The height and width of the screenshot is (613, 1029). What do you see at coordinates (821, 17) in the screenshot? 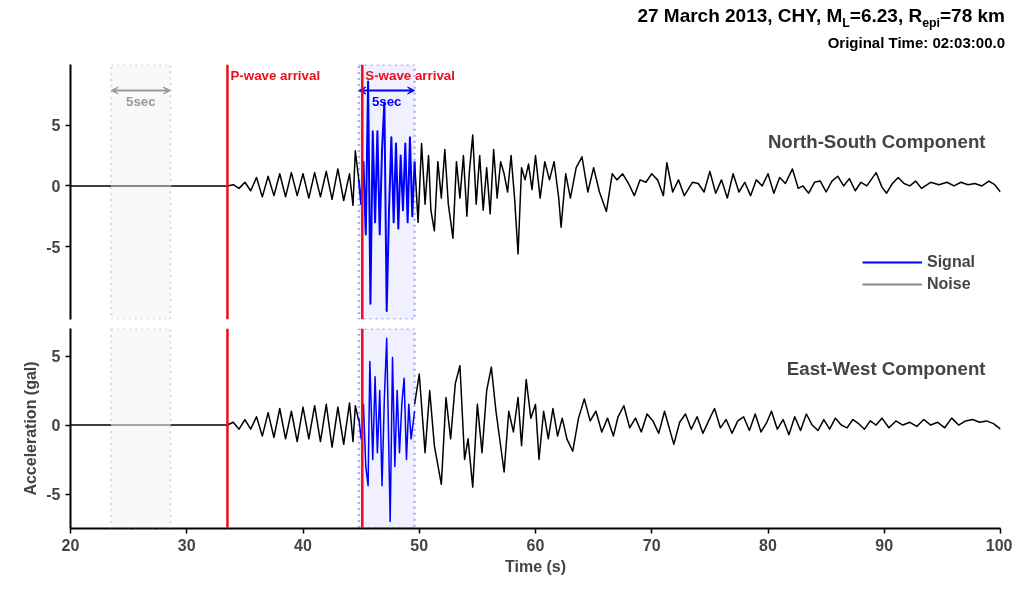
I see `chart-title: 27 March 2013, CHY, M$_{L}$=6.23, R$_{epi}$=78 km` at bounding box center [821, 17].